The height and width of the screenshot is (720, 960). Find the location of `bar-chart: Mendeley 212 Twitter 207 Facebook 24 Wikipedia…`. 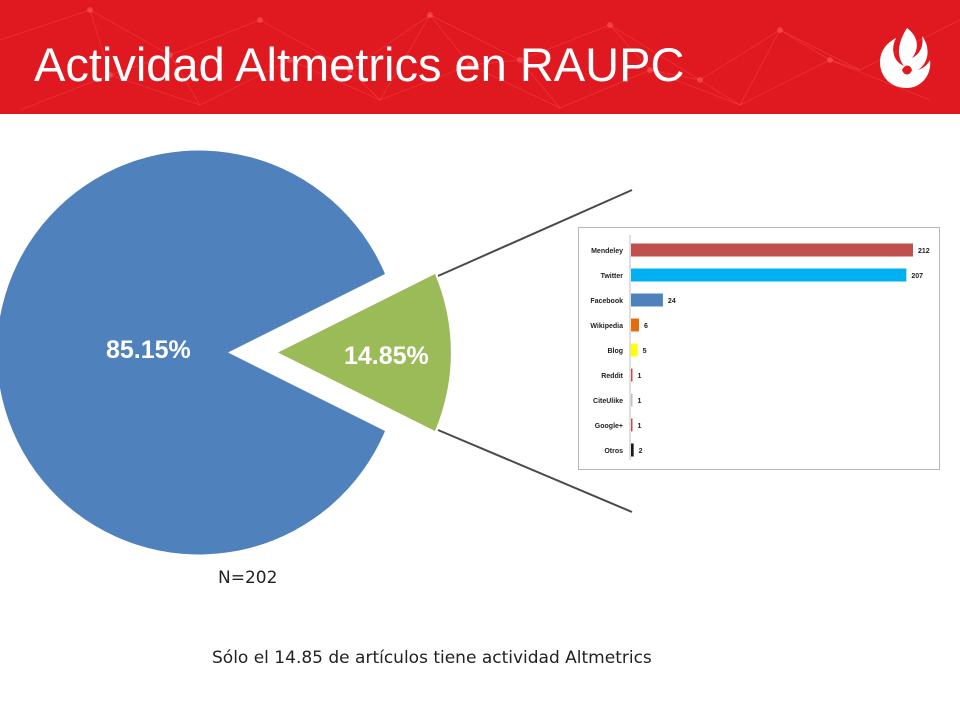

bar-chart: Mendeley 212 Twitter 207 Facebook 24 Wikipedia… is located at coordinates (760, 347).